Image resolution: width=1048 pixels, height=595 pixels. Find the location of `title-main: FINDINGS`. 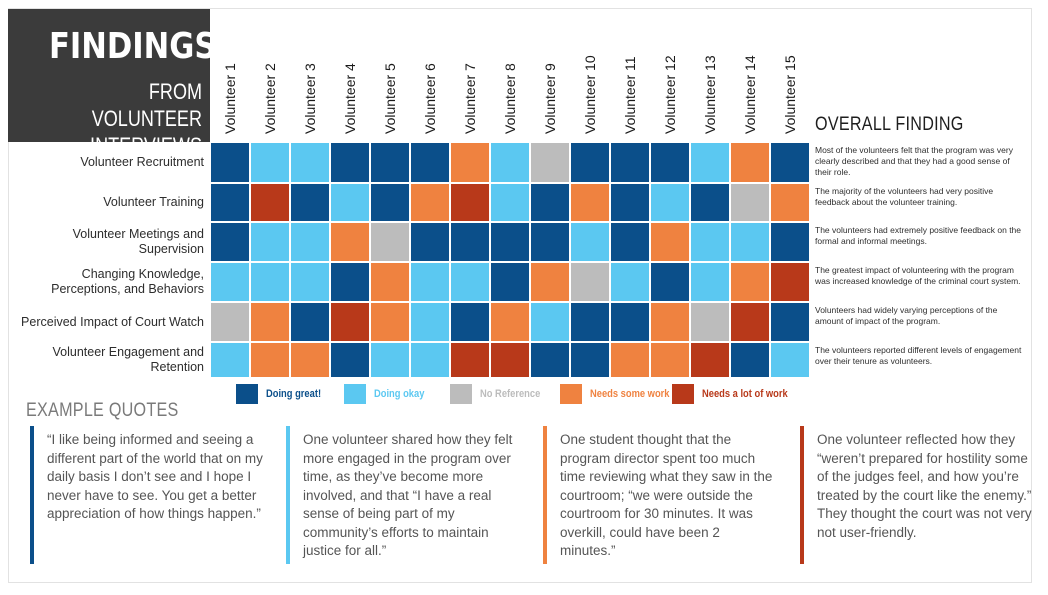

title-main: FINDINGS is located at coordinates (133, 46).